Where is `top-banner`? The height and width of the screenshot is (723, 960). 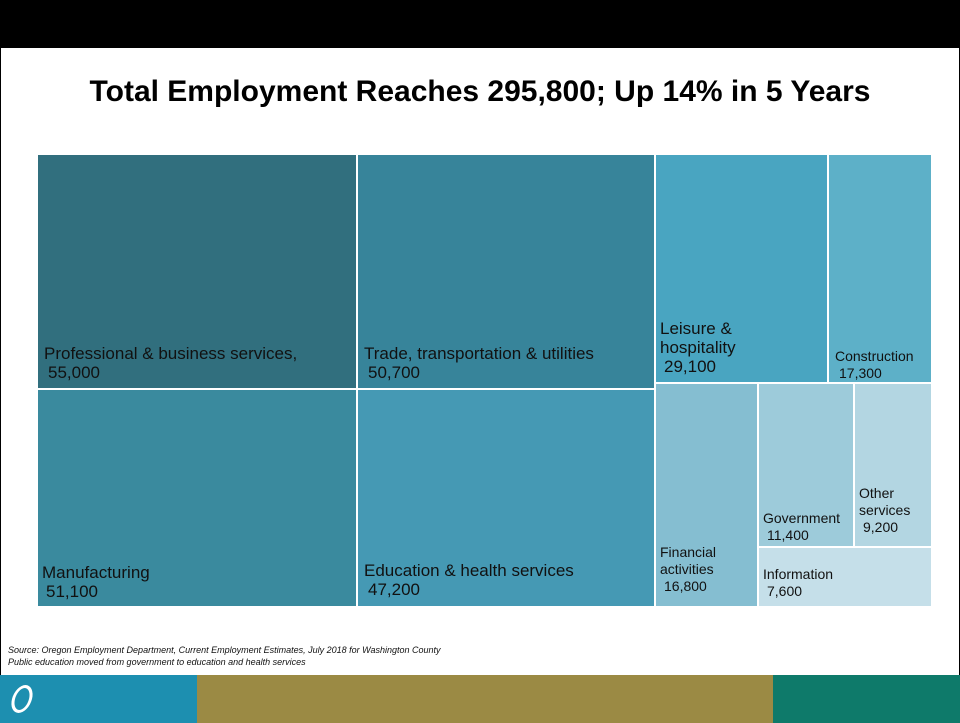
top-banner is located at coordinates (480, 24).